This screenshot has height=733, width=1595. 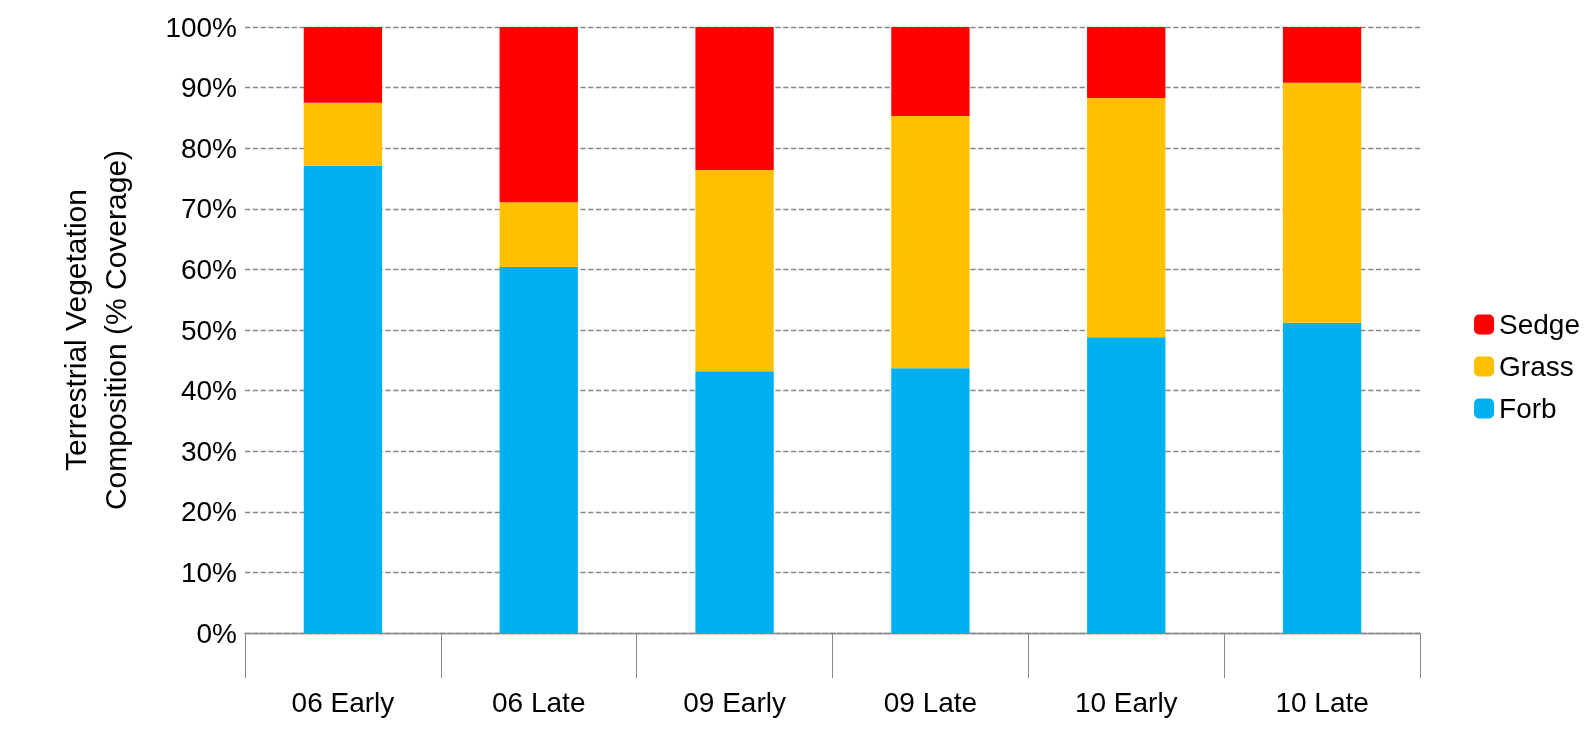 I want to click on y-tick-label: 60%, so click(x=208, y=269).